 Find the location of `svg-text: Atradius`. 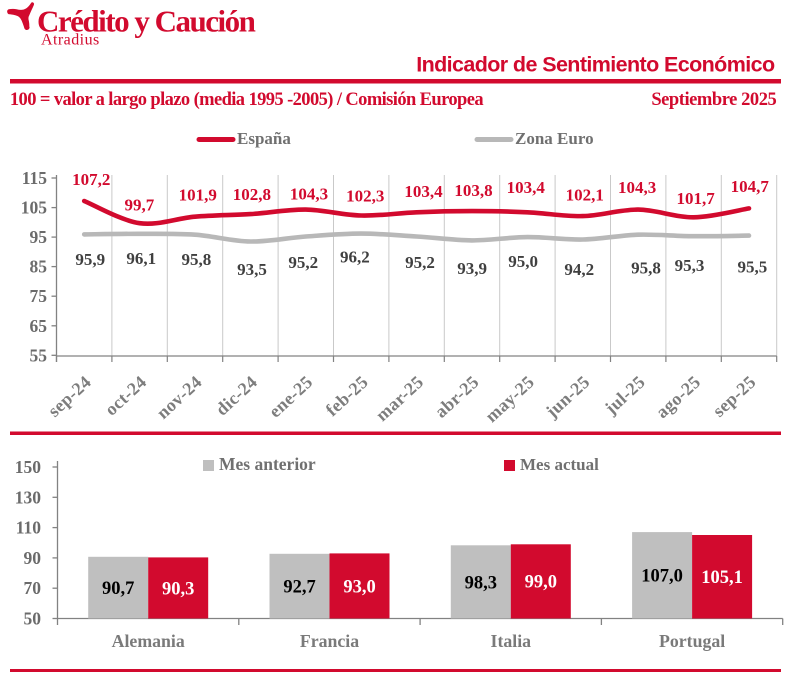

svg-text: Atradius is located at coordinates (70, 40).